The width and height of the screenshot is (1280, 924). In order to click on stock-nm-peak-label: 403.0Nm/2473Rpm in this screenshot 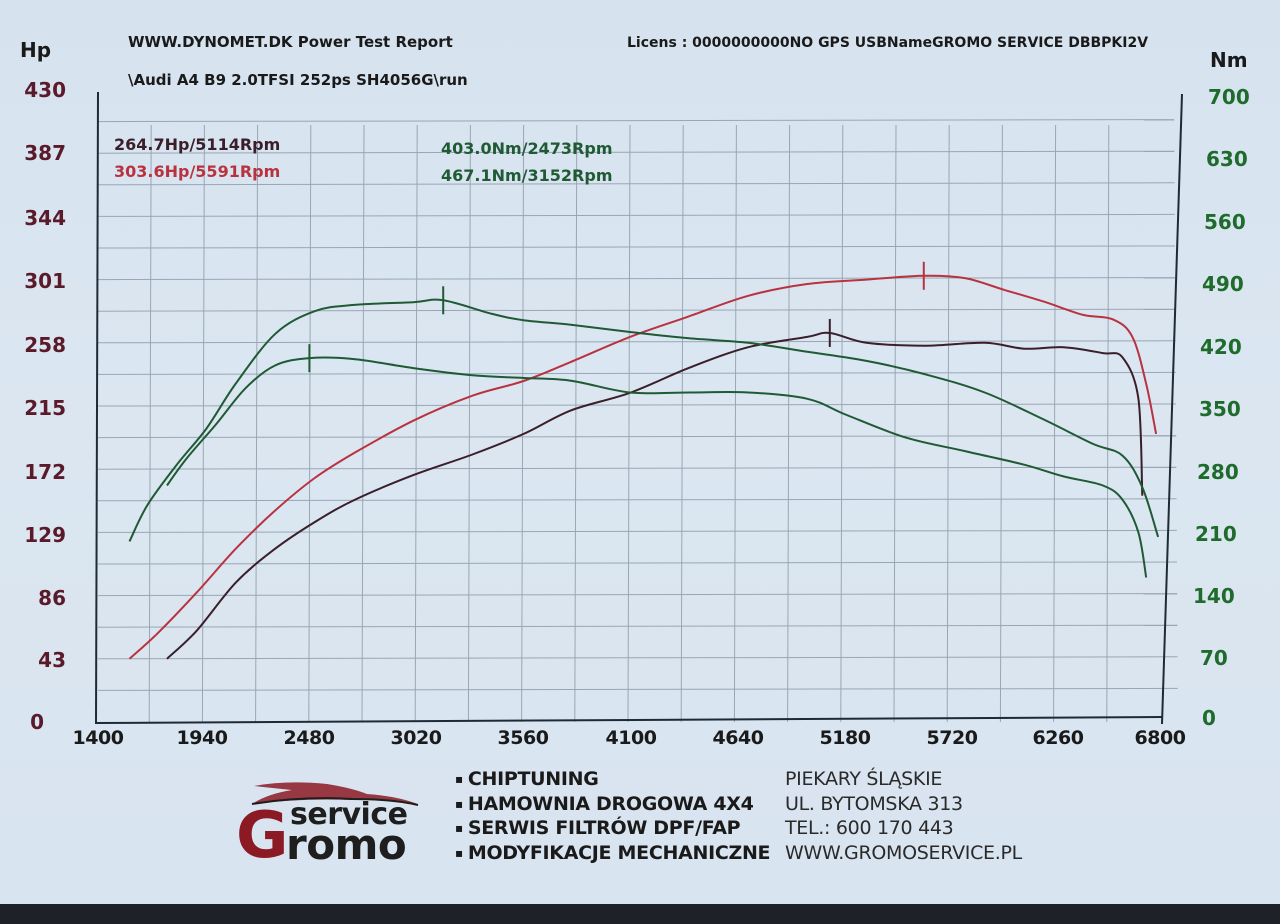, I will do `click(527, 148)`.